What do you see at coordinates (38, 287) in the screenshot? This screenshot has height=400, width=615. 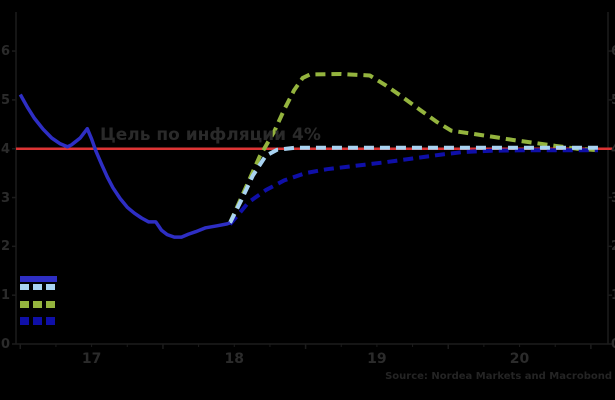 I see `legend-forecast-light-blue-swatch` at bounding box center [38, 287].